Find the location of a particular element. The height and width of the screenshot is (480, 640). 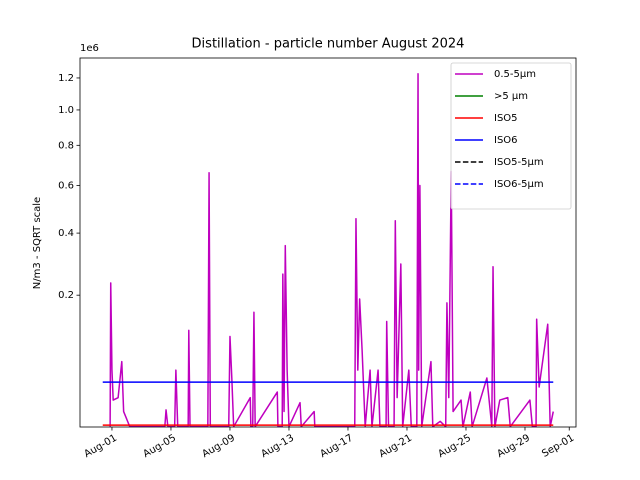

x-tick-label: Aug-25 is located at coordinates (454, 446).